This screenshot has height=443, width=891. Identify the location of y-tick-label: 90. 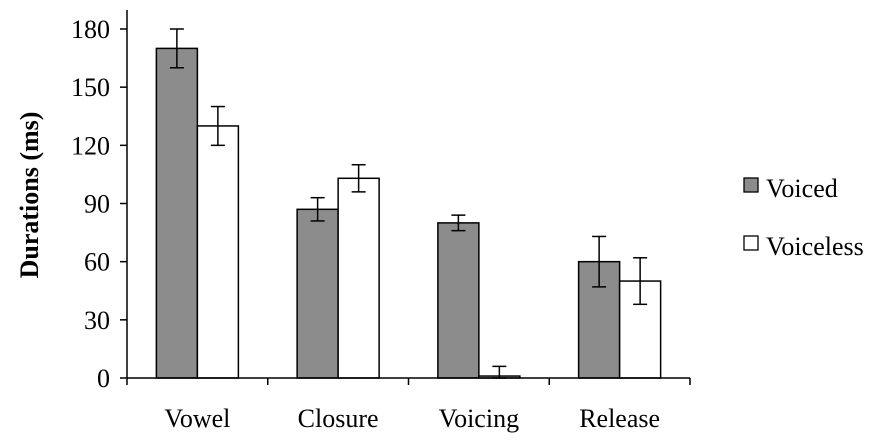
(97, 204).